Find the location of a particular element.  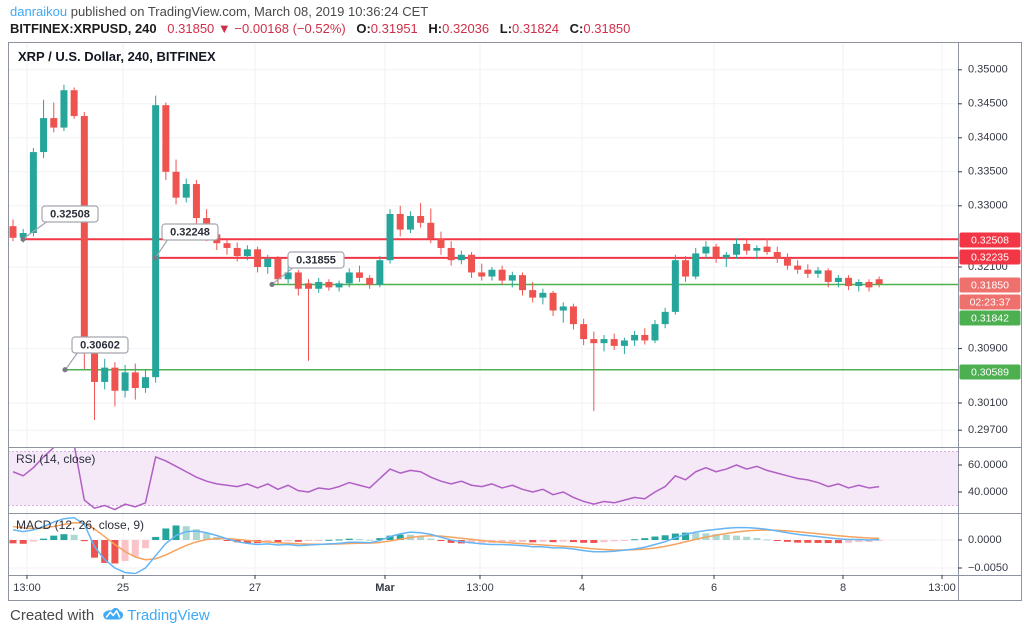

svg-text: 02:23:37 is located at coordinates (990, 302).